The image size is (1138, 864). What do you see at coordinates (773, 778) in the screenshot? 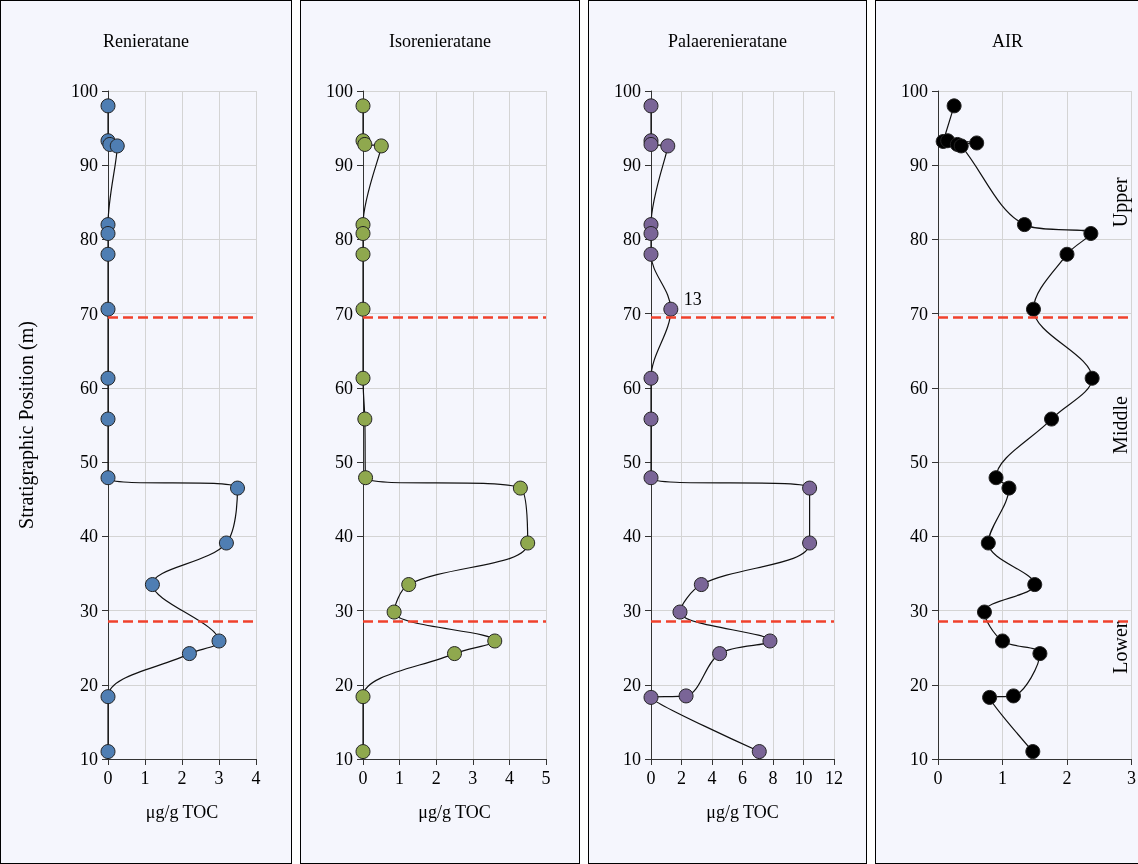
I see `x-tick-label: 8` at bounding box center [773, 778].